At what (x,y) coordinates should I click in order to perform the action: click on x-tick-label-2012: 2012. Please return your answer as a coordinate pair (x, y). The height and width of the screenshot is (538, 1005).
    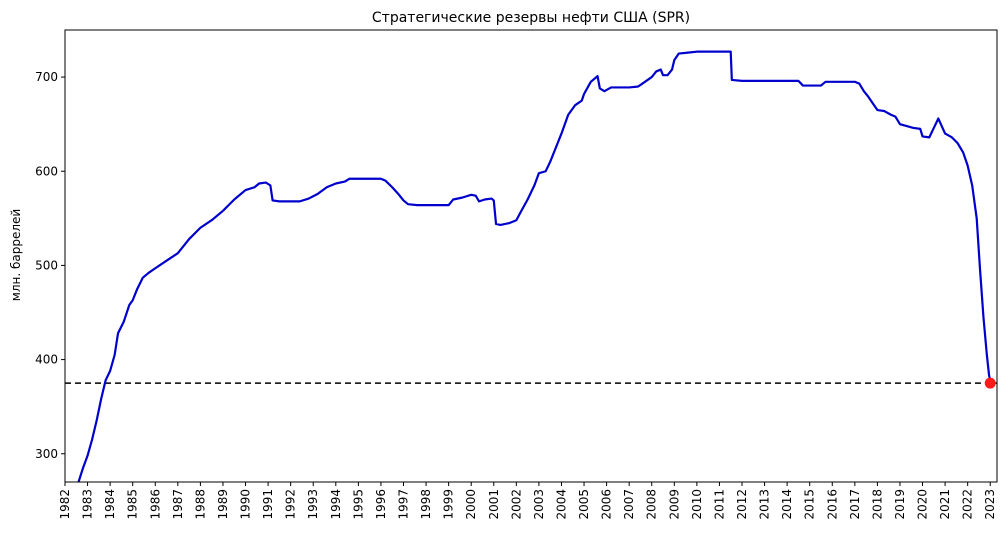
    Looking at the image, I should click on (742, 504).